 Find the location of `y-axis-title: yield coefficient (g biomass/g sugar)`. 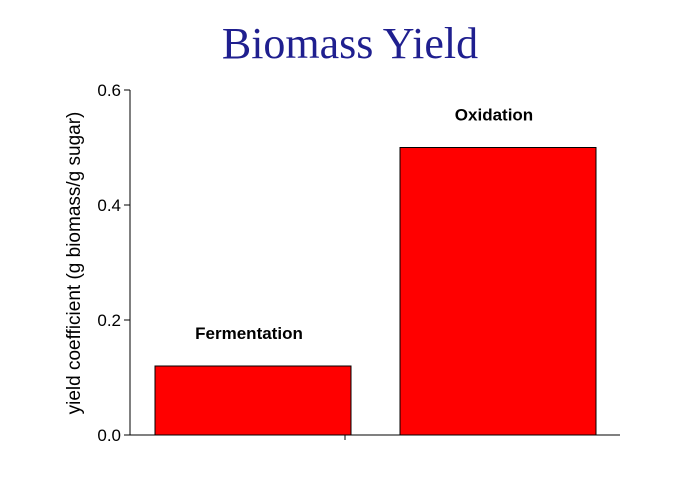

y-axis-title: yield coefficient (g biomass/g sugar) is located at coordinates (74, 263).